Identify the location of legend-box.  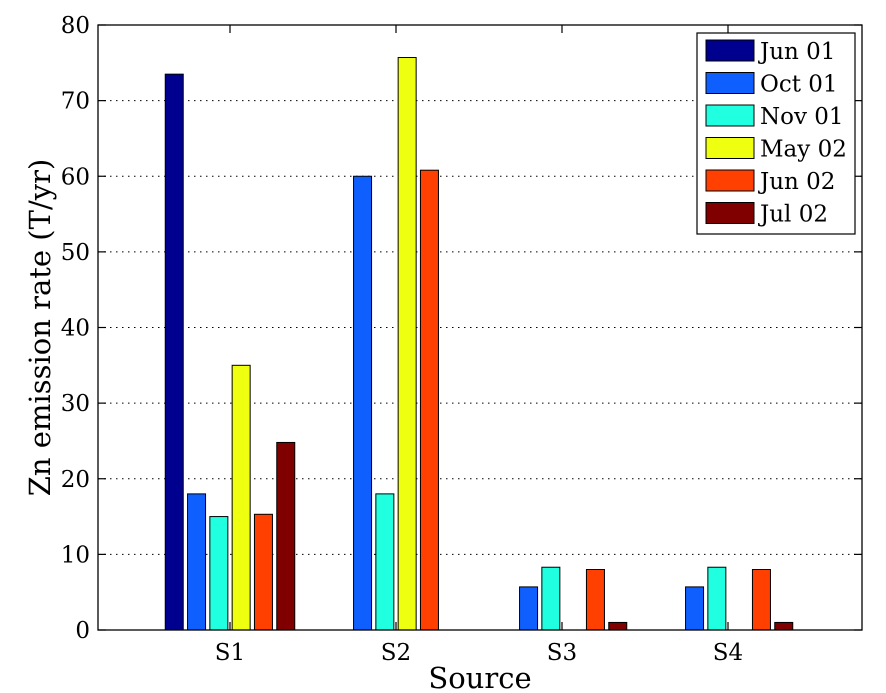
(776, 133).